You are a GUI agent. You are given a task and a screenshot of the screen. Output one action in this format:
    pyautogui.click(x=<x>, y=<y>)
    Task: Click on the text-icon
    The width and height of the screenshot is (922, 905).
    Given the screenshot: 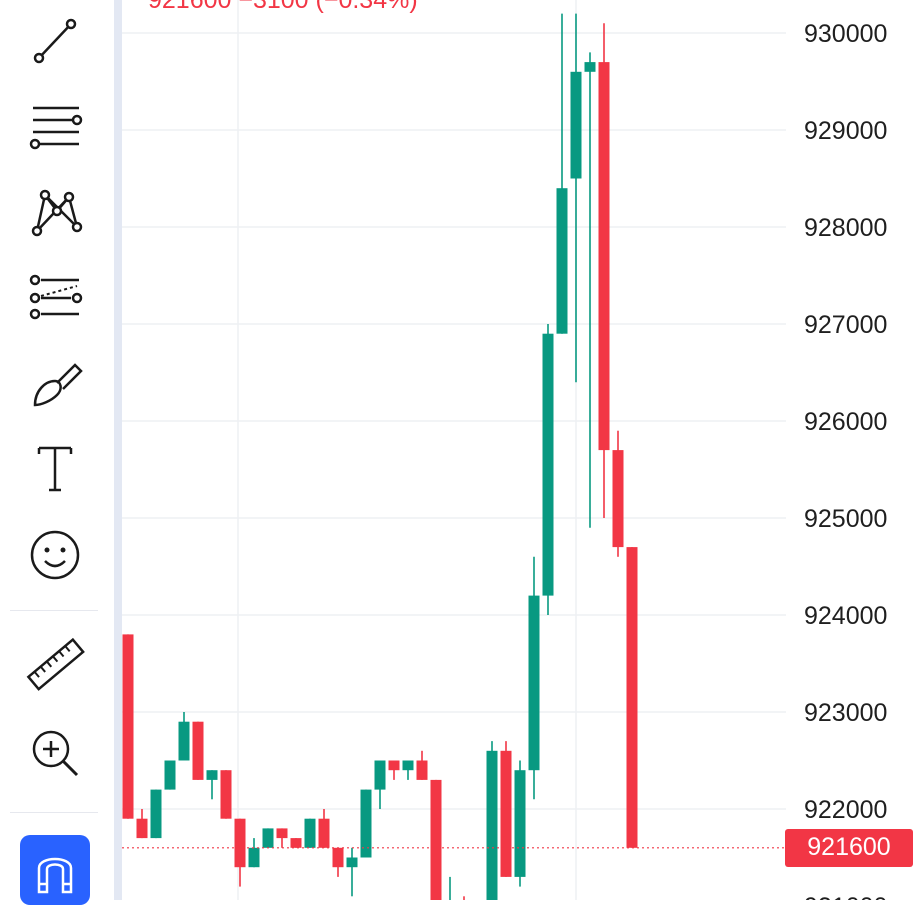 What is the action you would take?
    pyautogui.click(x=55, y=469)
    